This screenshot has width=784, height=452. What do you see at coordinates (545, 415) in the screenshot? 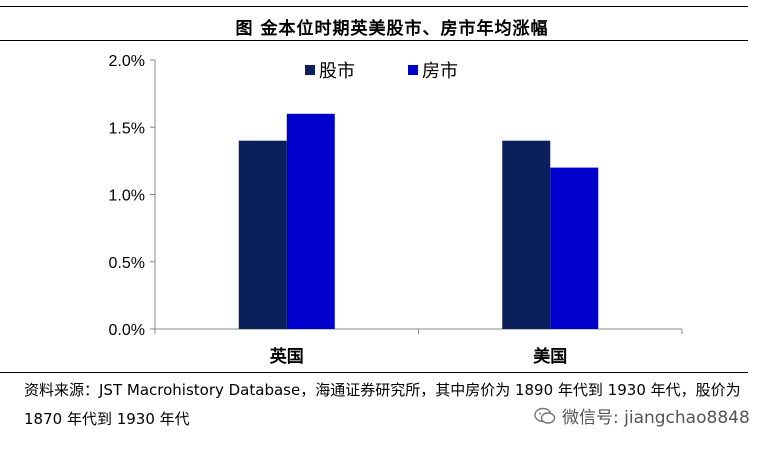
I see `wechat-icon` at bounding box center [545, 415].